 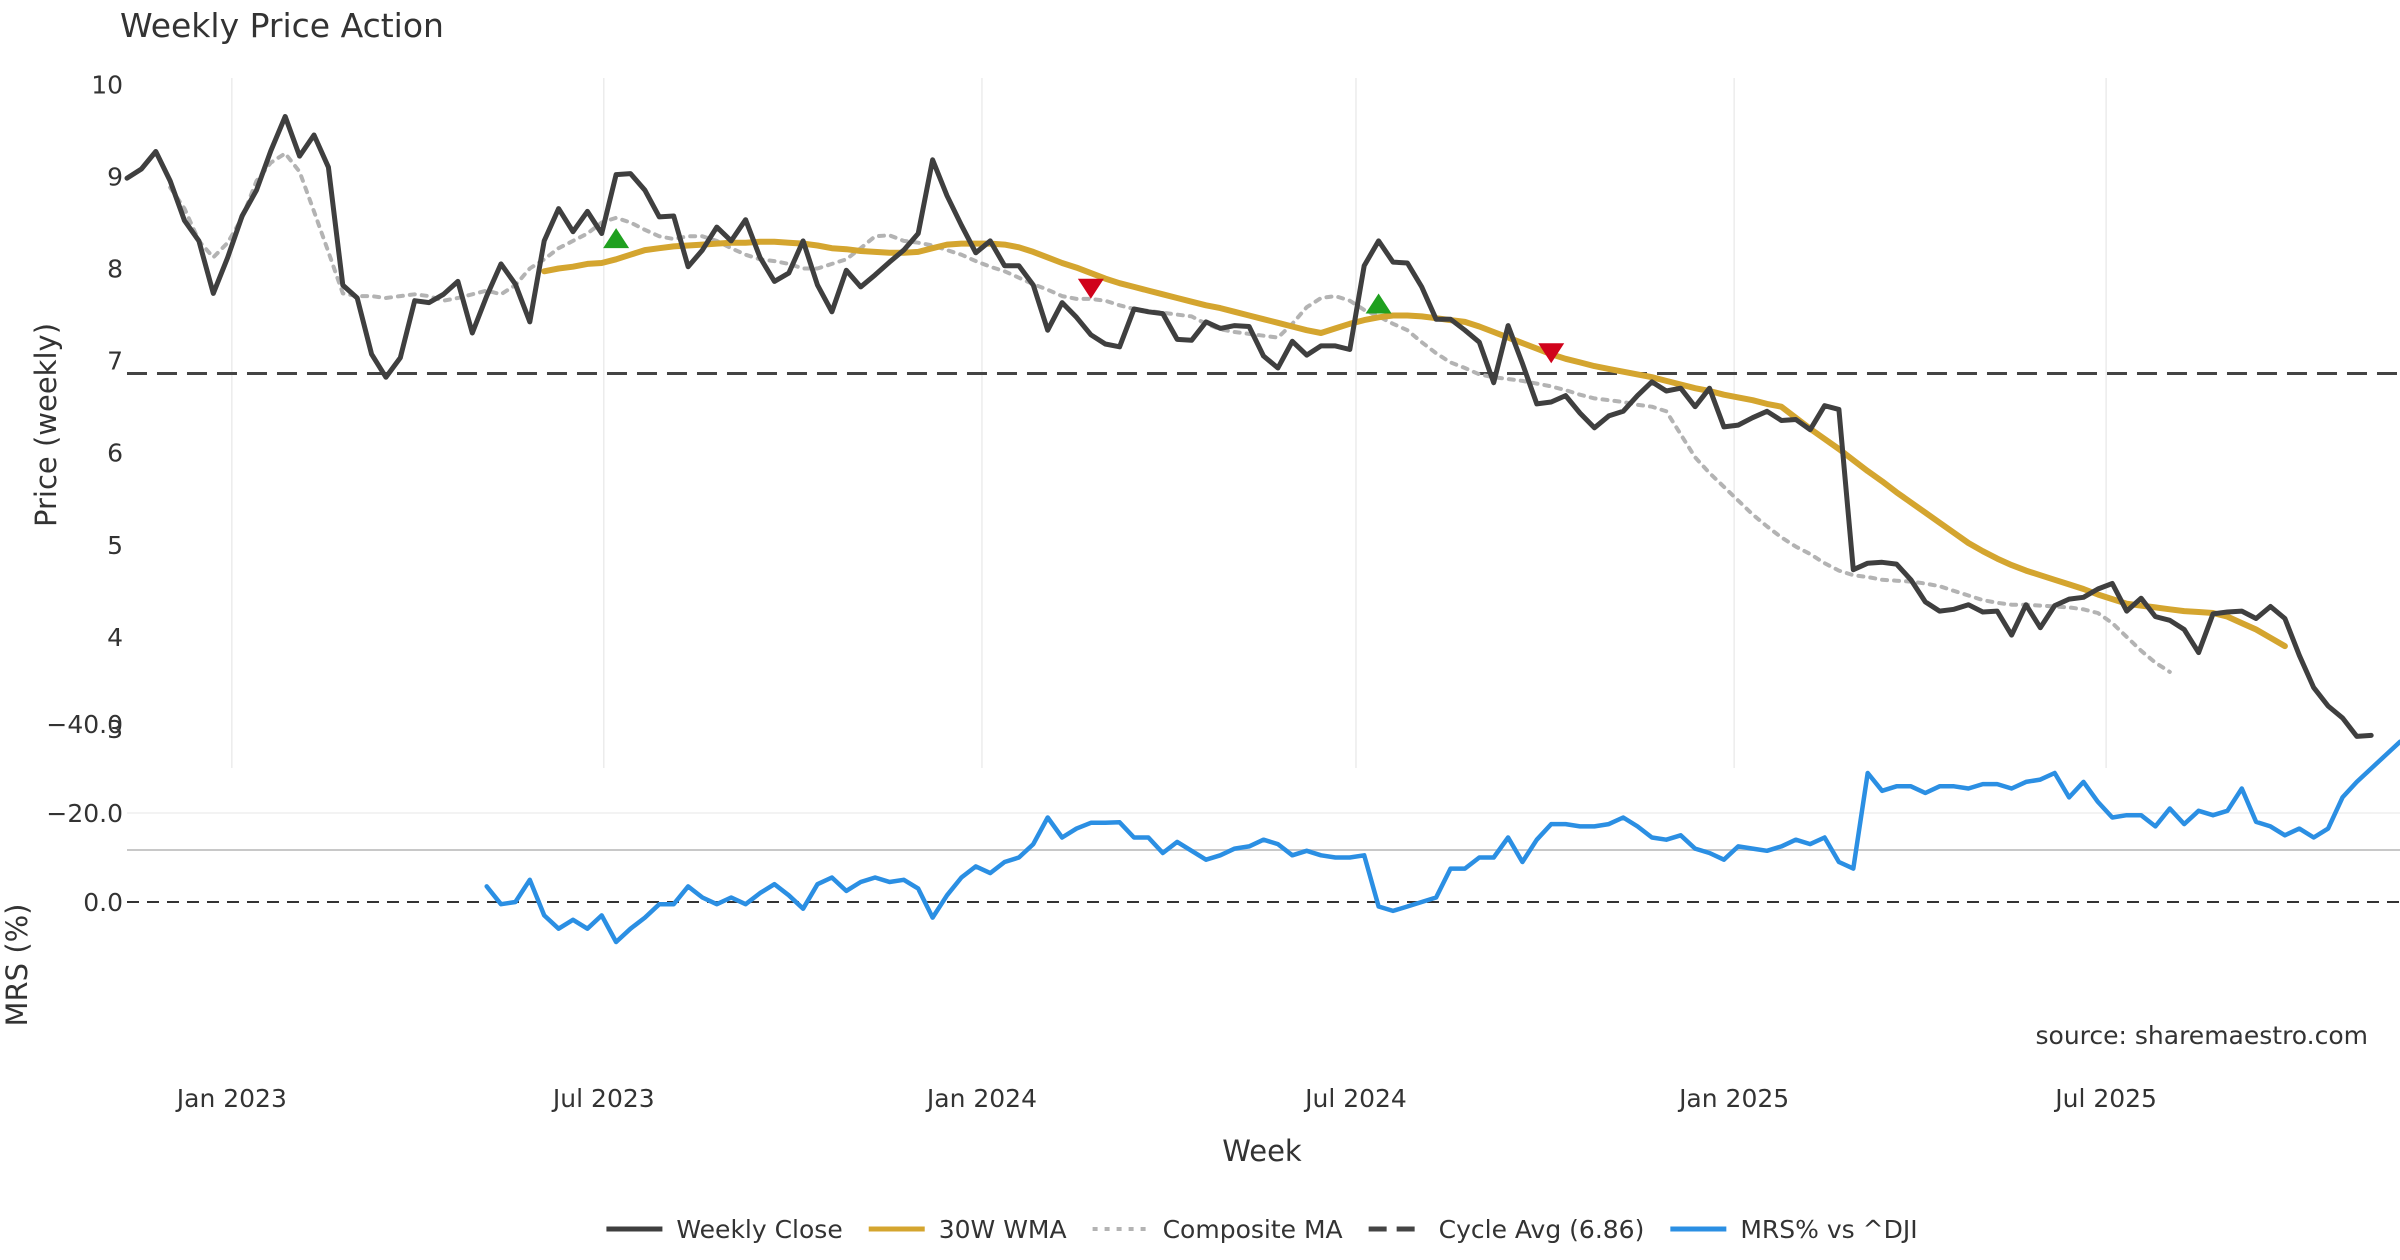 What do you see at coordinates (603, 1098) in the screenshot?
I see `x-tick-jul-2023: Jul 2023` at bounding box center [603, 1098].